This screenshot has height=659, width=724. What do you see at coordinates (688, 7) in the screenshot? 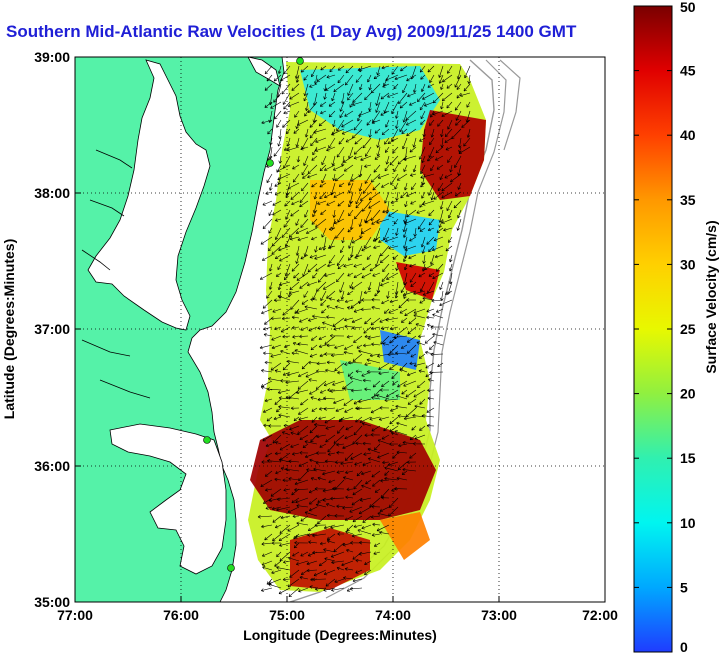
I see `colorbar-tick-label: 50` at bounding box center [688, 7].